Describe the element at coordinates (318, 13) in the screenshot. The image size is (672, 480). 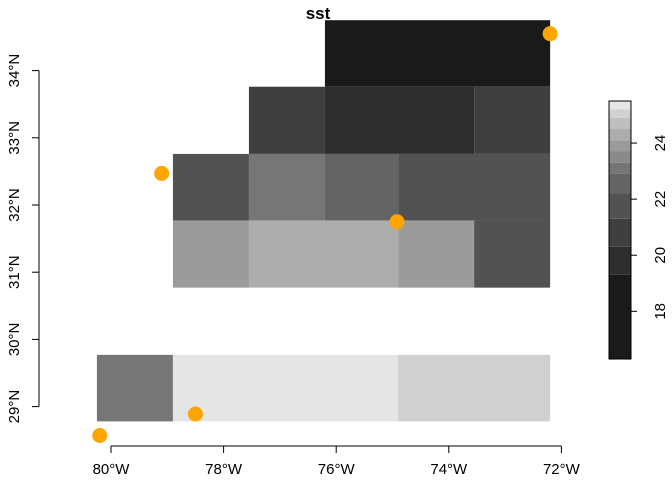
I see `chart-title: sst` at that location.